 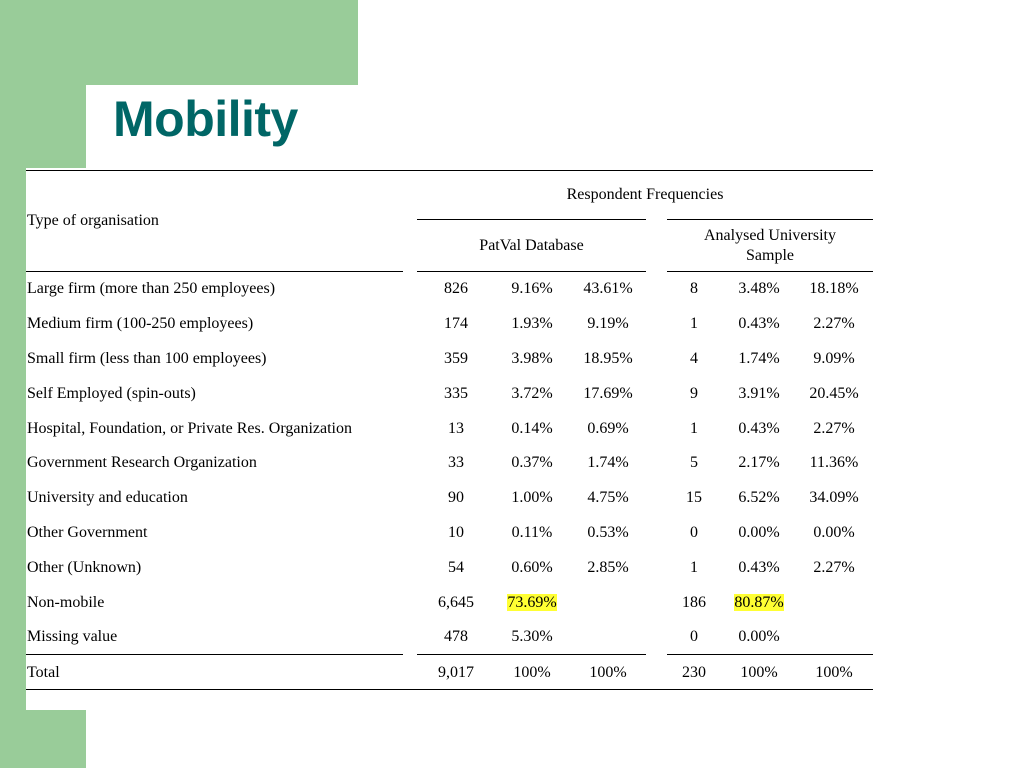 I want to click on university-count: 4, so click(x=694, y=358).